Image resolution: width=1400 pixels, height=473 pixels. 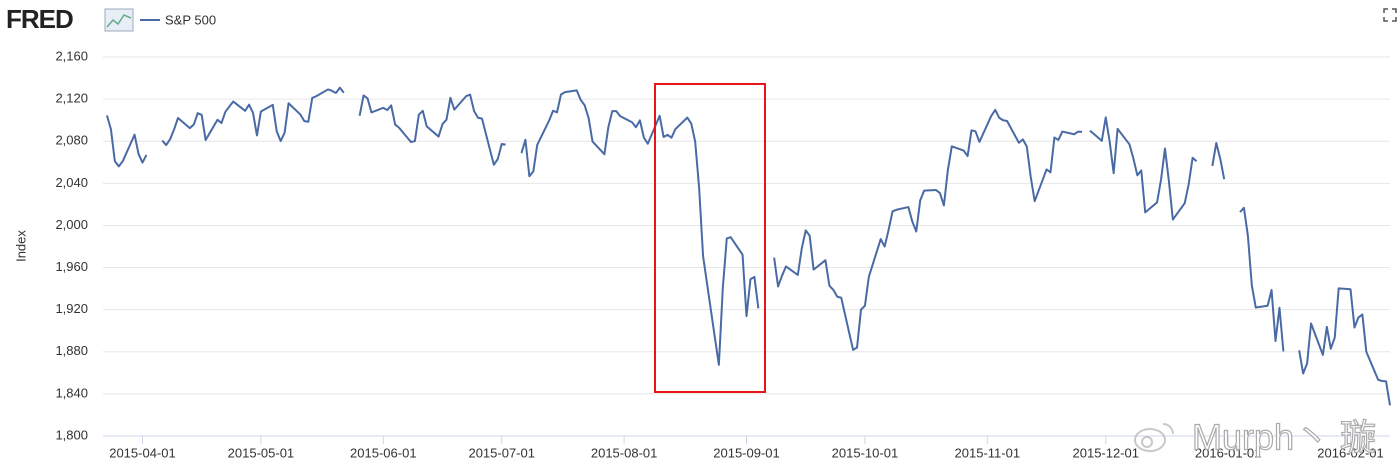 What do you see at coordinates (865, 452) in the screenshot?
I see `x-tick-label: 2015-10-01` at bounding box center [865, 452].